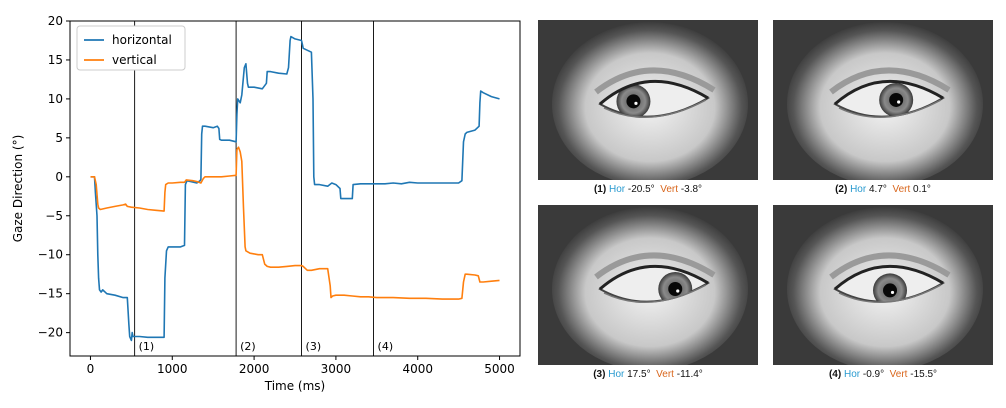  What do you see at coordinates (91, 369) in the screenshot?
I see `x-tick-label: 0` at bounding box center [91, 369].